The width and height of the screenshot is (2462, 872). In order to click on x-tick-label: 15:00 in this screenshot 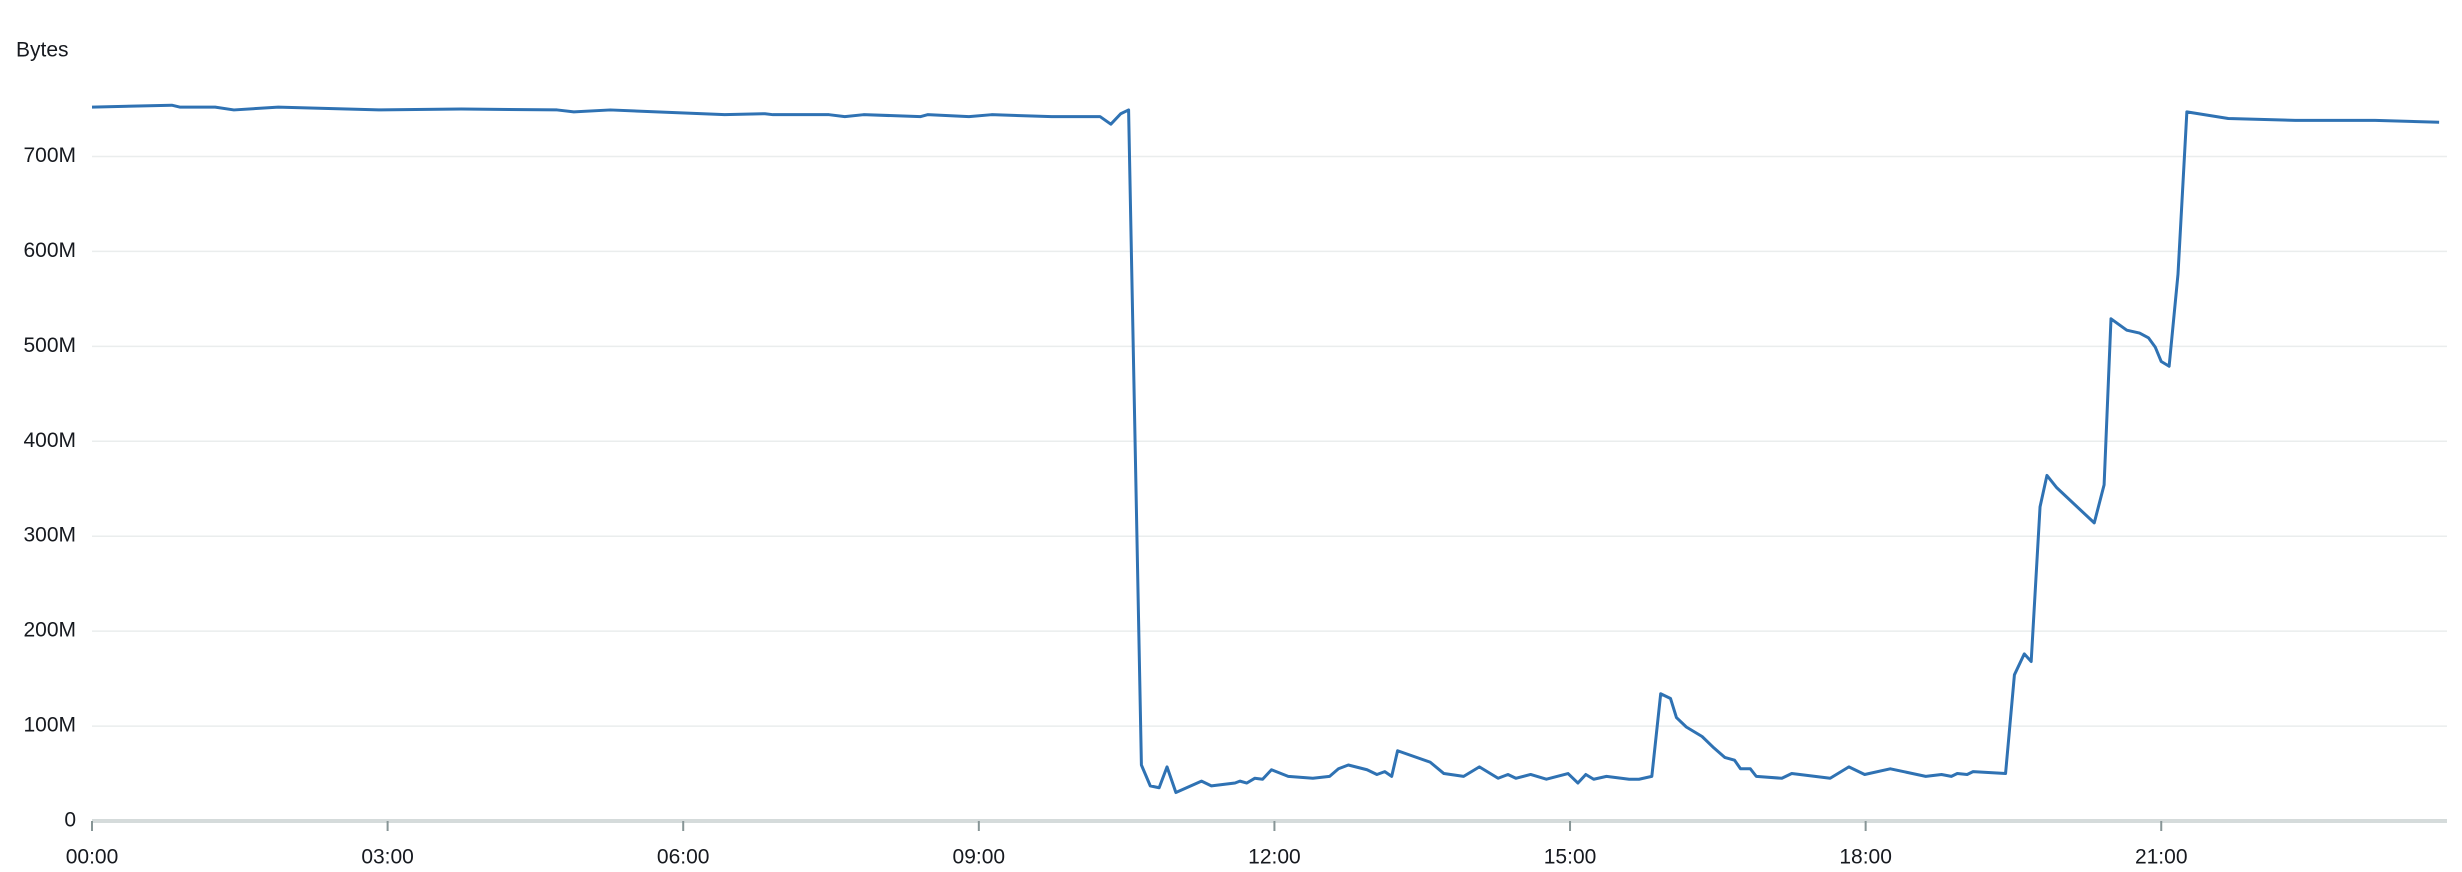, I will do `click(1570, 857)`.